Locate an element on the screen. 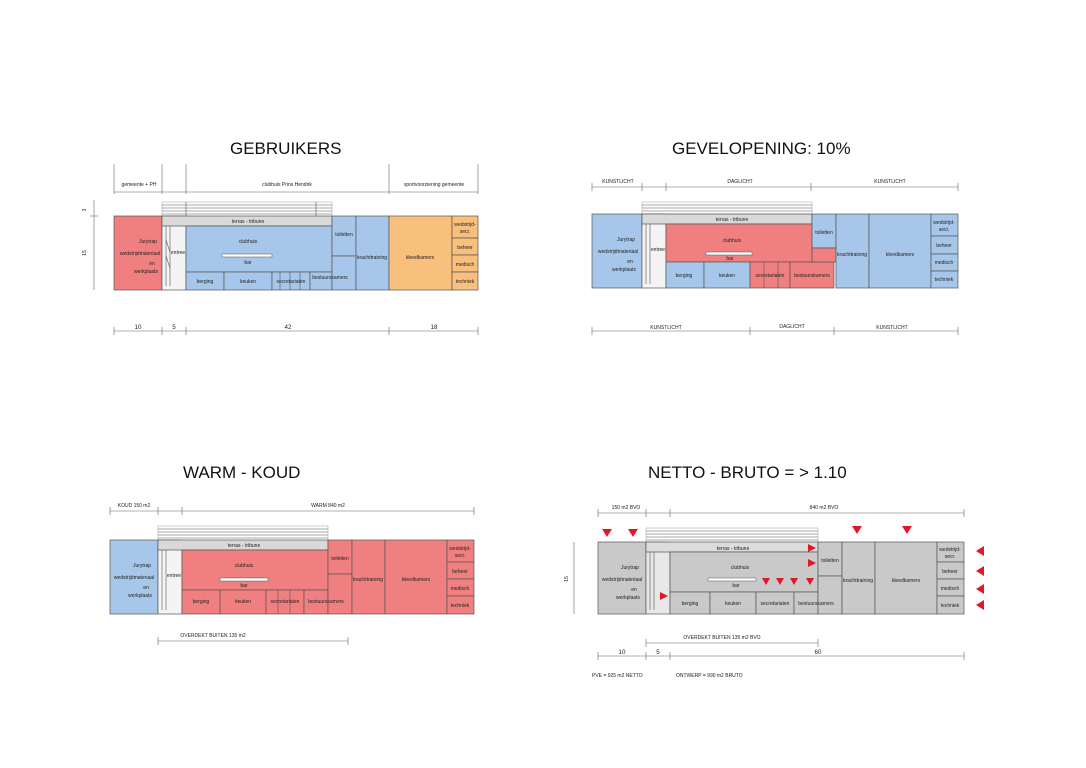 The width and height of the screenshot is (1086, 768). label-p2-top-1: DAGLICHT is located at coordinates (739, 182).